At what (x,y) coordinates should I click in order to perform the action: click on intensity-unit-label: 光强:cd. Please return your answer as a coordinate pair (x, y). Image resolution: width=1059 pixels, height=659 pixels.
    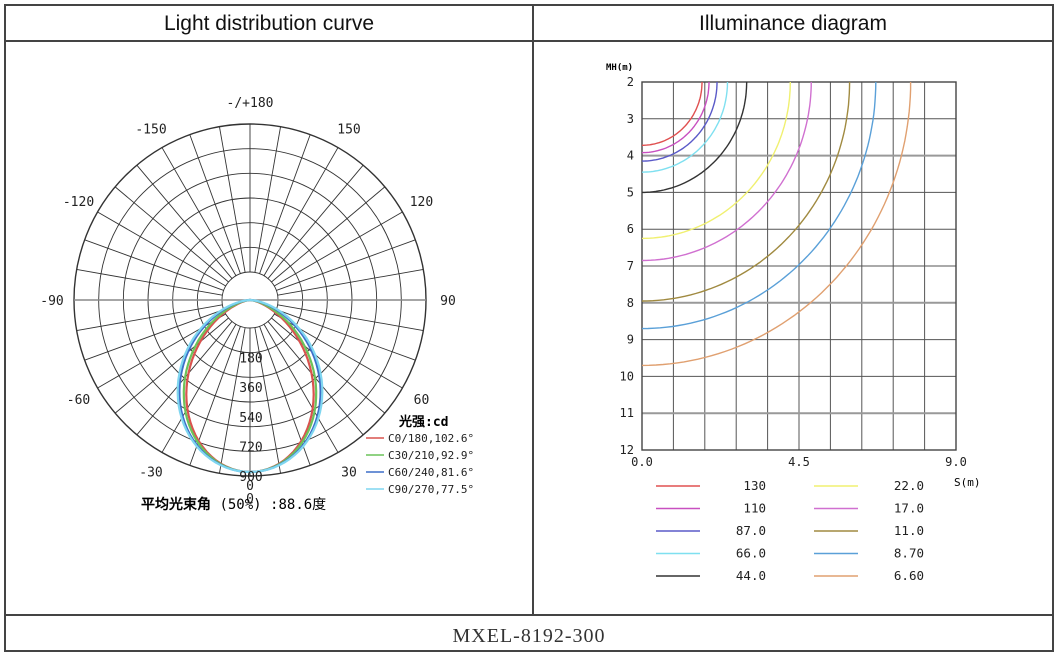
    Looking at the image, I should click on (423, 422).